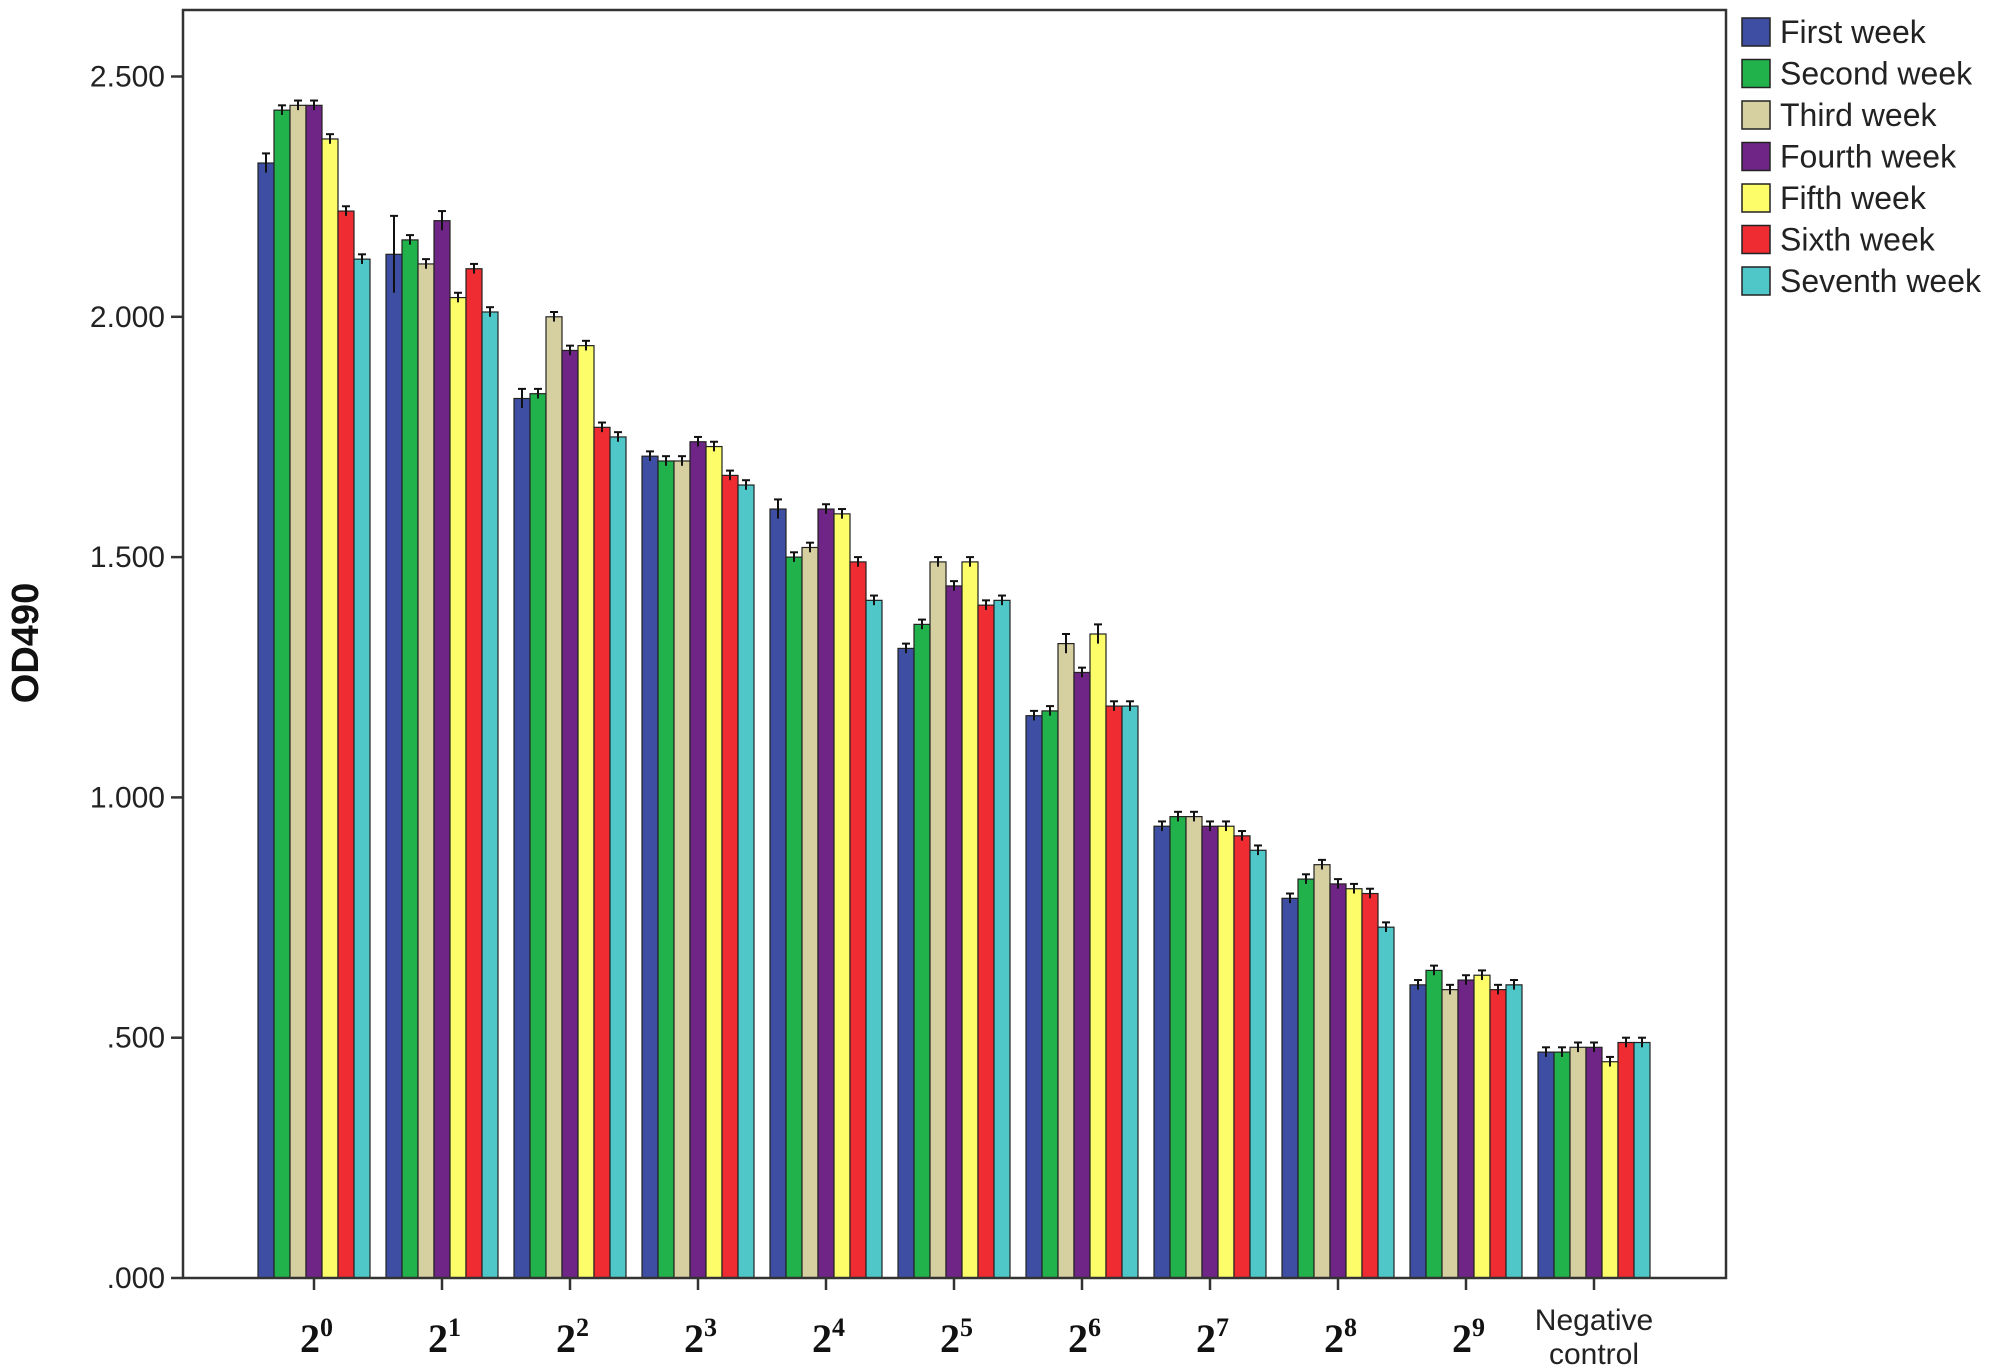 This screenshot has height=1372, width=2005. What do you see at coordinates (127, 77) in the screenshot?
I see `y-tick-label: 2.500` at bounding box center [127, 77].